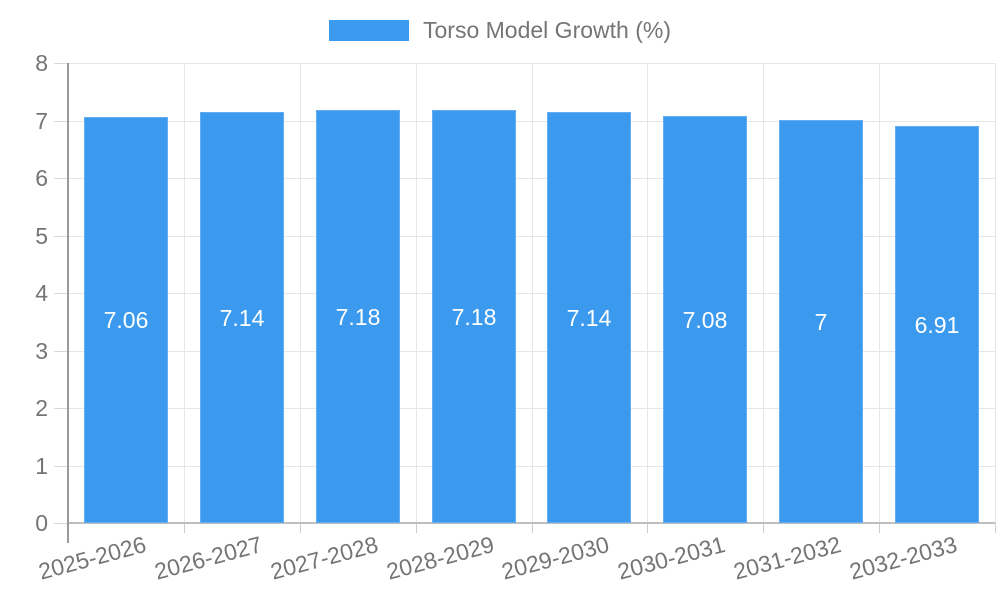  I want to click on y-axis-line, so click(68, 303).